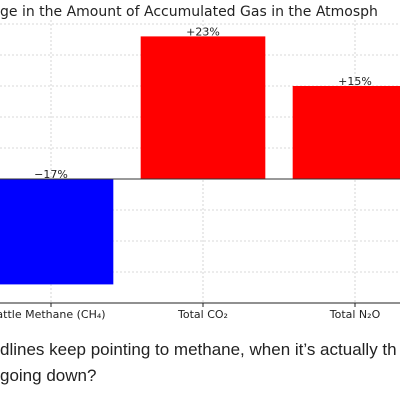  Describe the element at coordinates (355, 81) in the screenshot. I see `value-label: +15%` at that location.